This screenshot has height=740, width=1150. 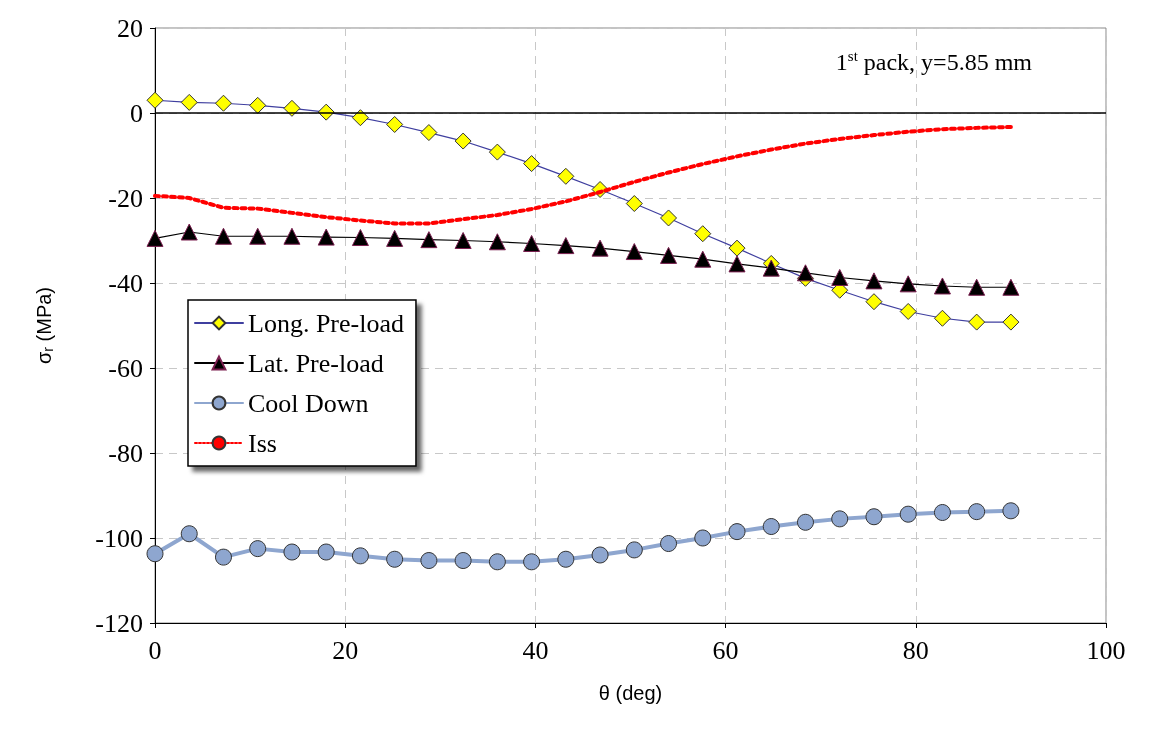 What do you see at coordinates (308, 403) in the screenshot?
I see `legend-label: Cool Down` at bounding box center [308, 403].